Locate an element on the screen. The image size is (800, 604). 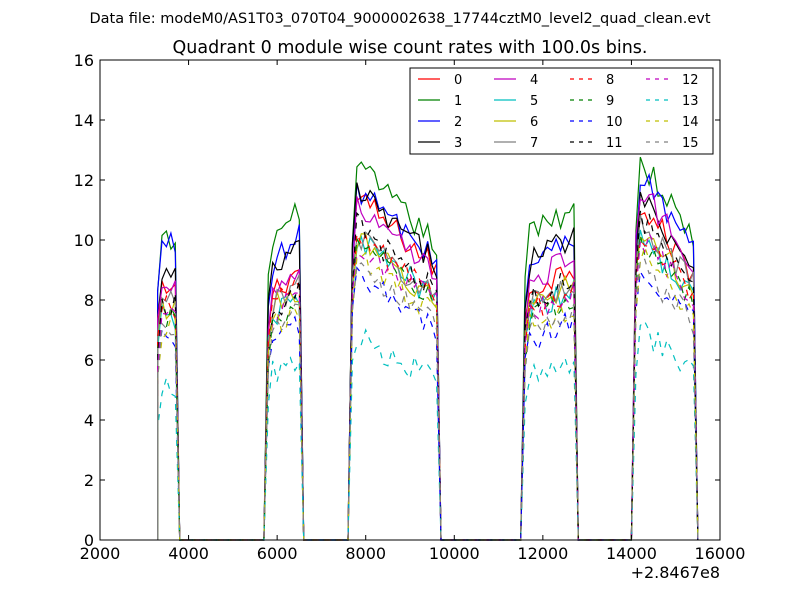
legend-label-4: 4 is located at coordinates (534, 80).